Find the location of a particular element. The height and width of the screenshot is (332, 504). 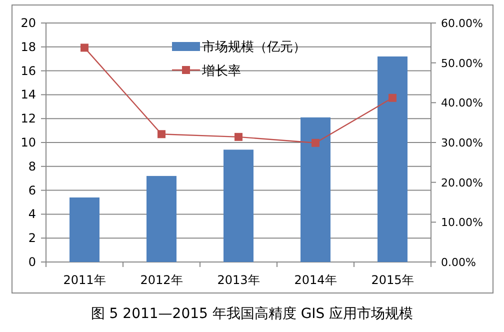

y-tick-label: 2 is located at coordinates (32, 238).